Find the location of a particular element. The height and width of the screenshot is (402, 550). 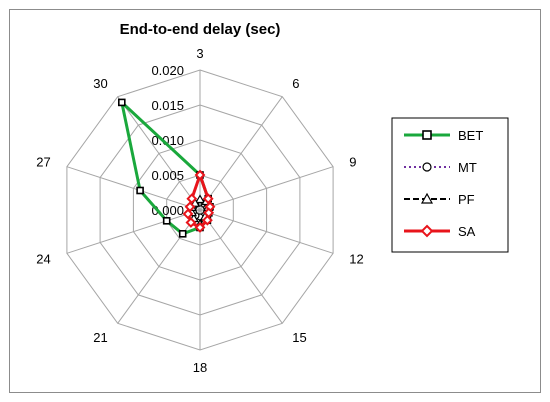

category-label: 9 is located at coordinates (352, 162).